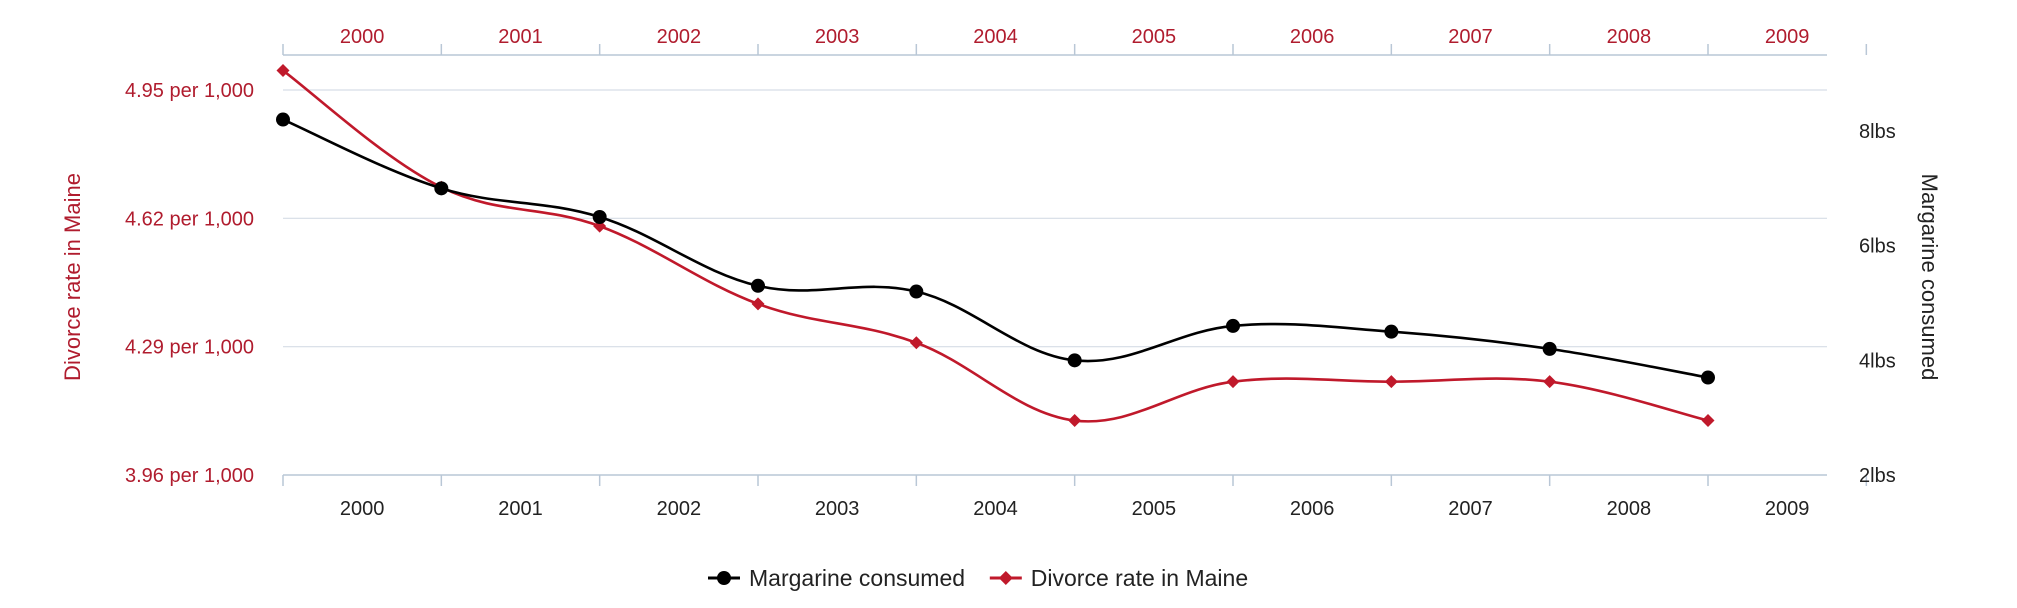 The width and height of the screenshot is (2017, 608). What do you see at coordinates (837, 37) in the screenshot?
I see `top-tick-label: 2003` at bounding box center [837, 37].